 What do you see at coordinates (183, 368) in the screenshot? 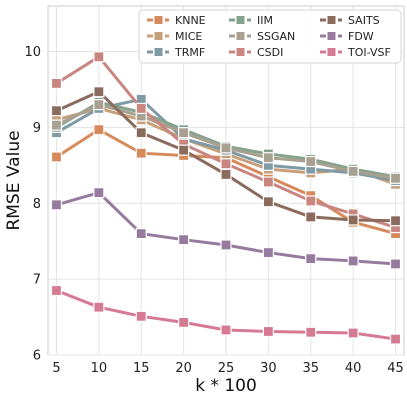
I see `x-tick-label: 20` at bounding box center [183, 368].